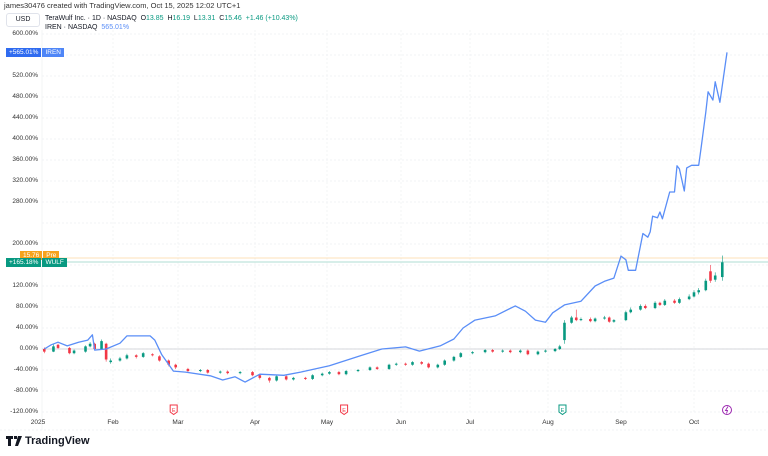 The image size is (768, 456). What do you see at coordinates (25, 117) in the screenshot?
I see `y-tick-label: 440.00%` at bounding box center [25, 117].